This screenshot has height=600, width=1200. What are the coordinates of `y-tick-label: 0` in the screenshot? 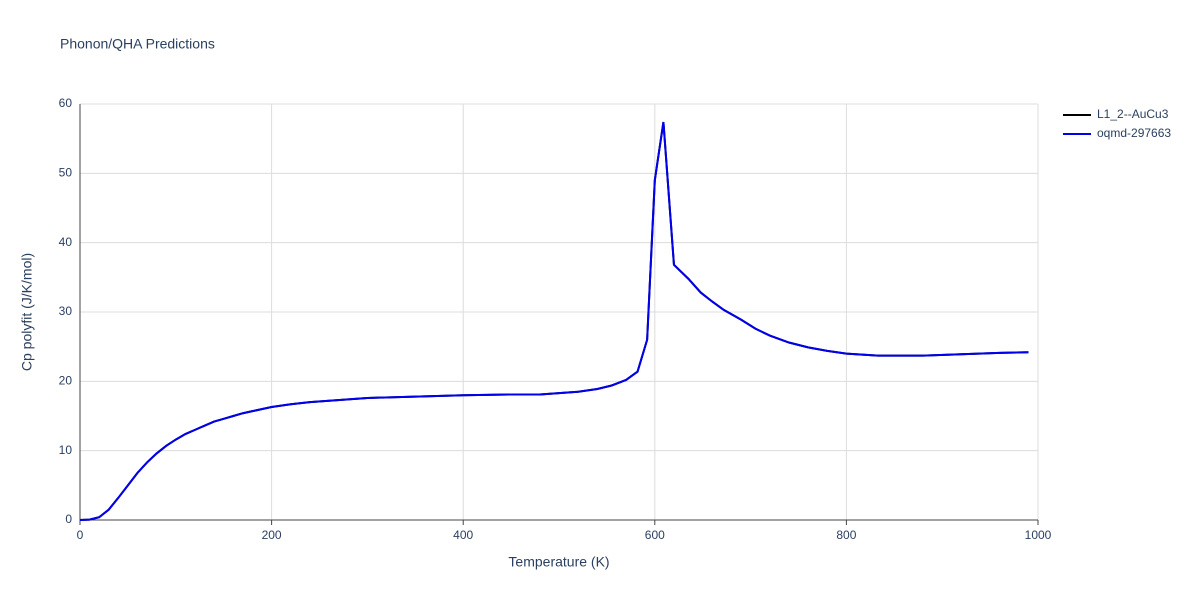 It's located at (68, 519).